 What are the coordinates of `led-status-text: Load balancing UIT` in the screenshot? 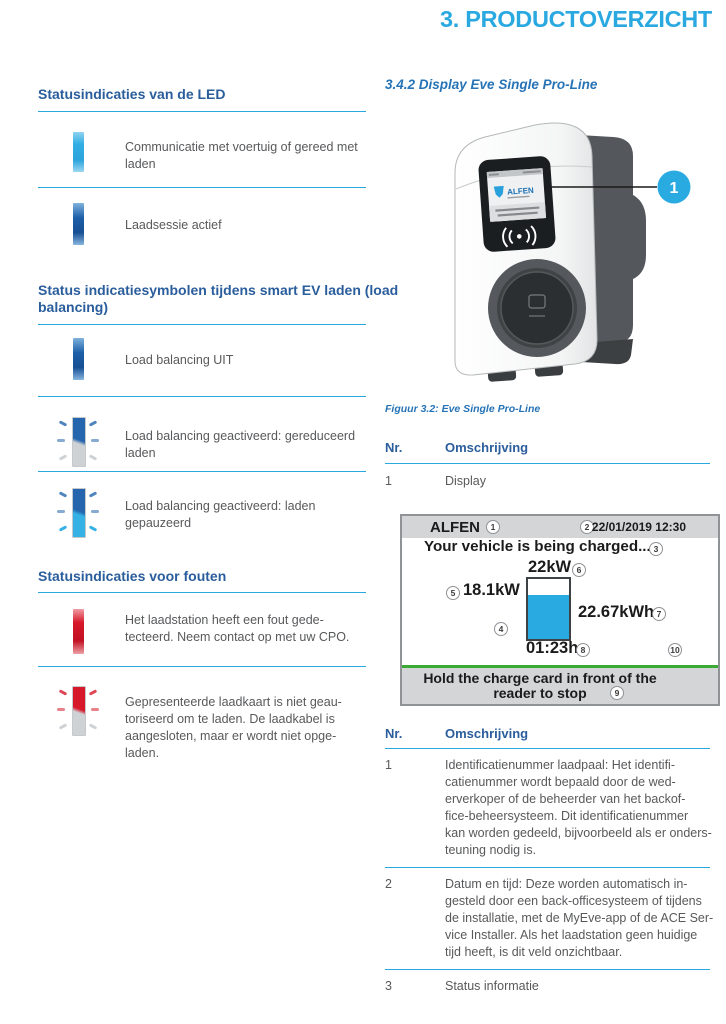 It's located at (179, 360).